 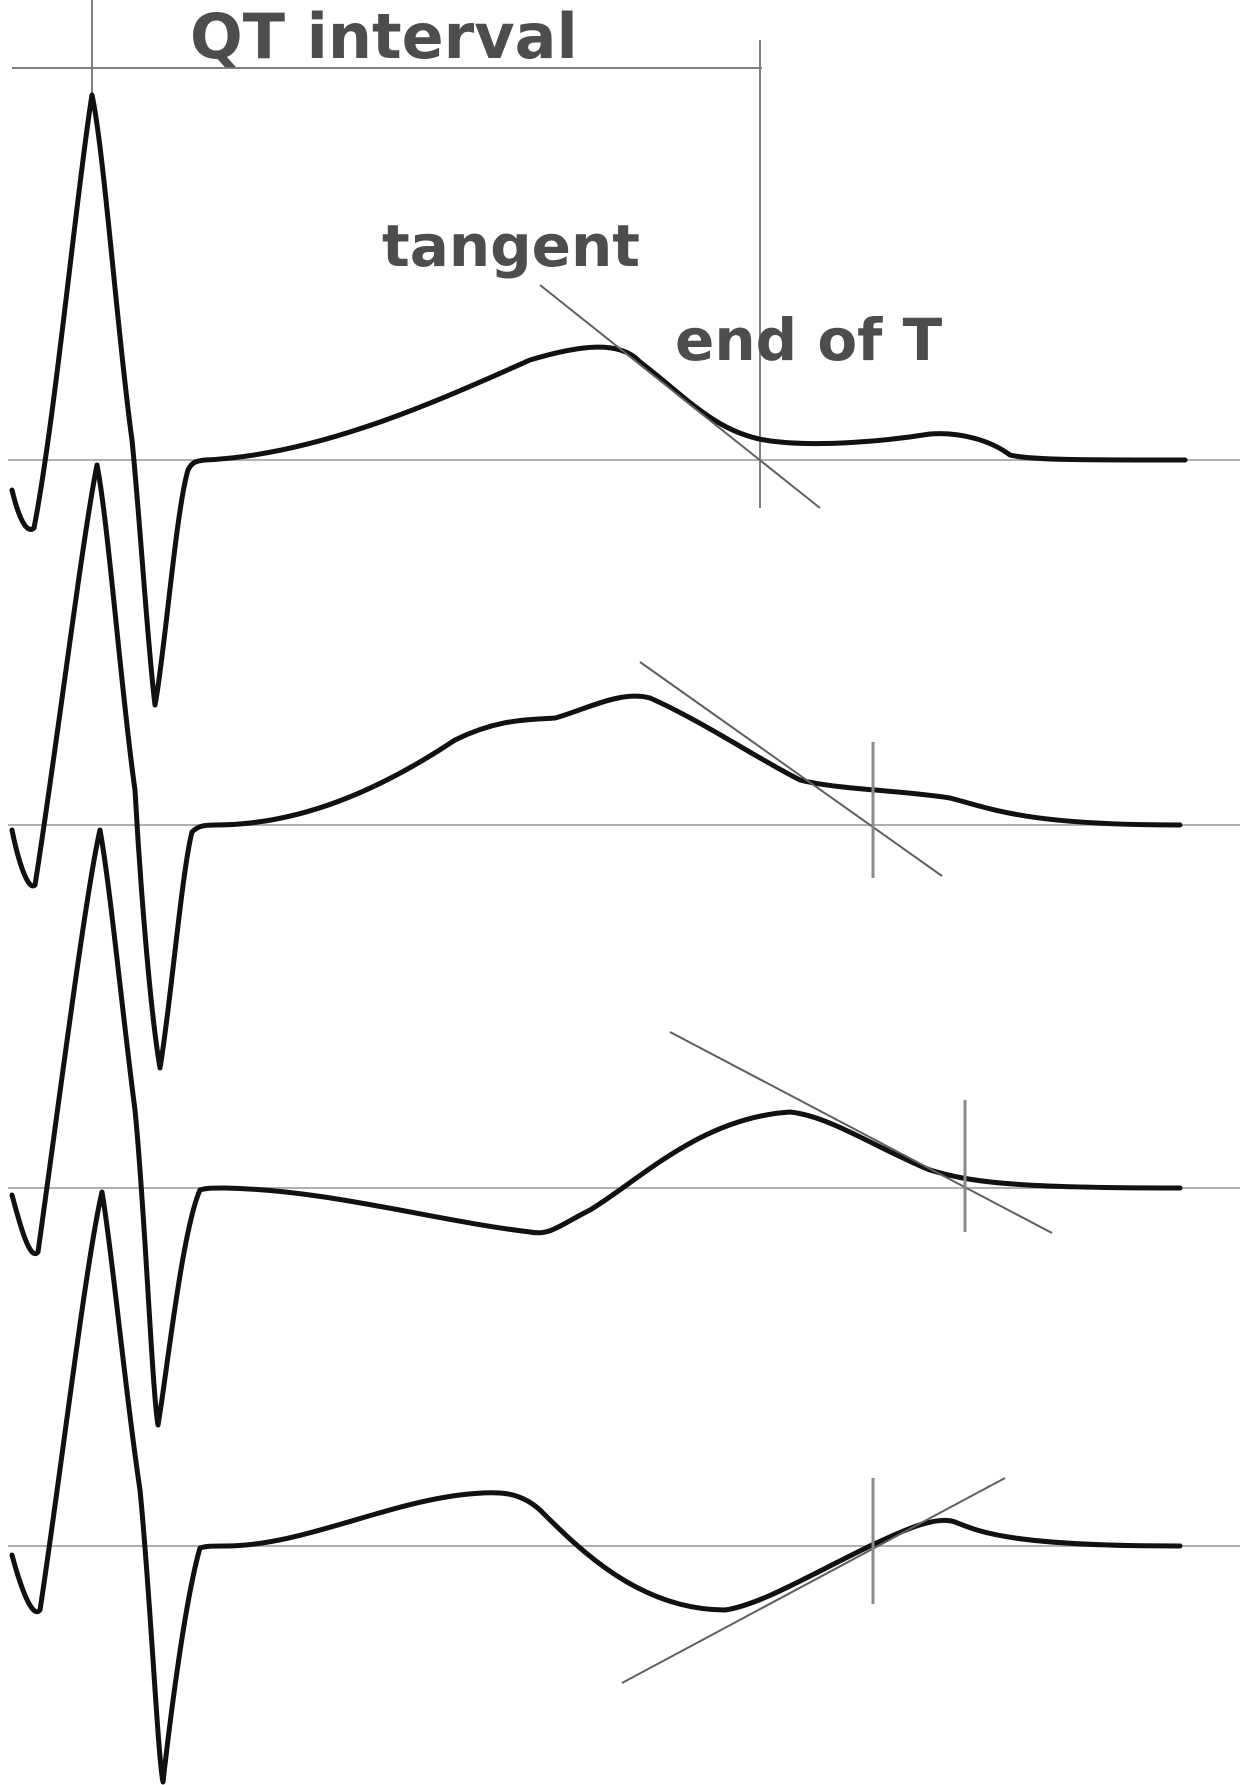 What do you see at coordinates (813, 1580) in the screenshot?
I see `trace-4-tangent-line` at bounding box center [813, 1580].